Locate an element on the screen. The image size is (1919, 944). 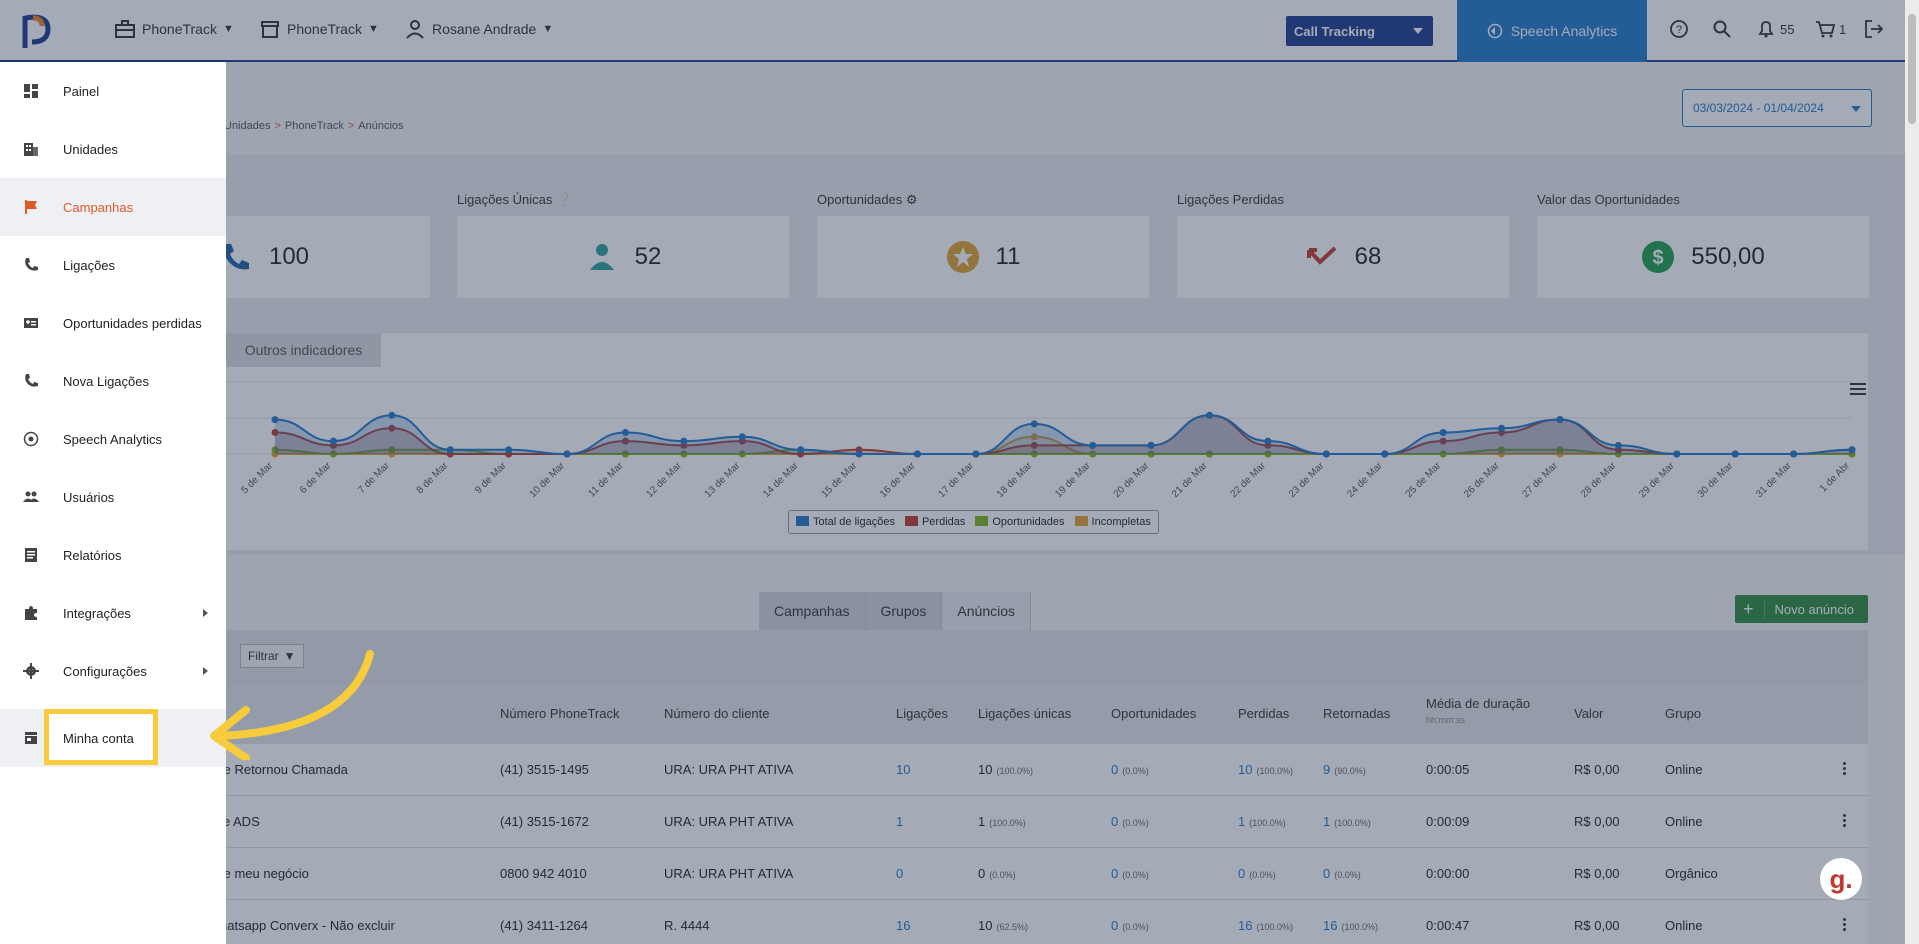
scrollbar is located at coordinates (1912, 472).